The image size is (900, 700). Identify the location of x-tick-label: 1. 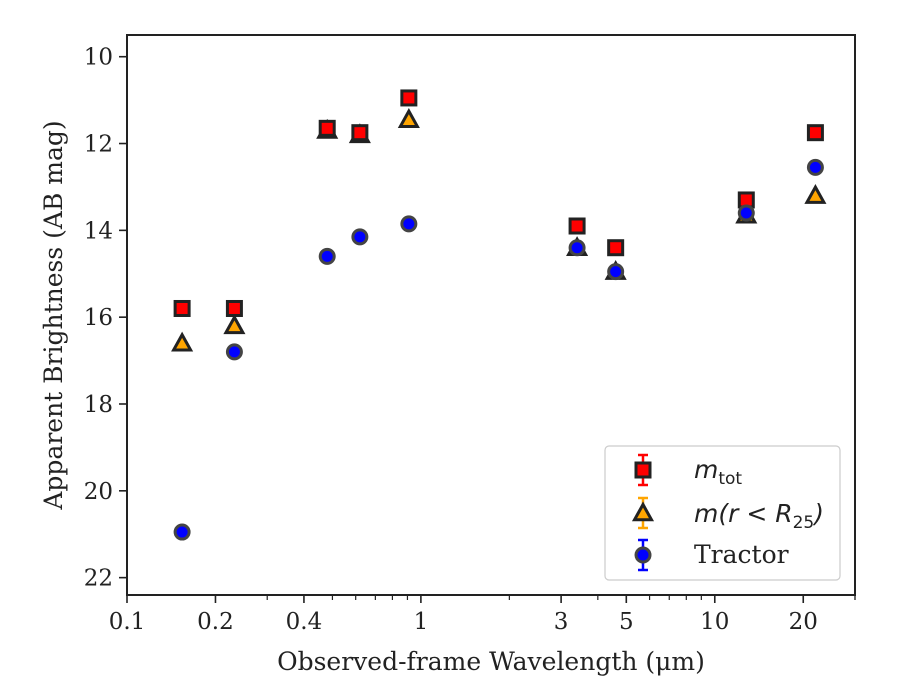
(421, 622).